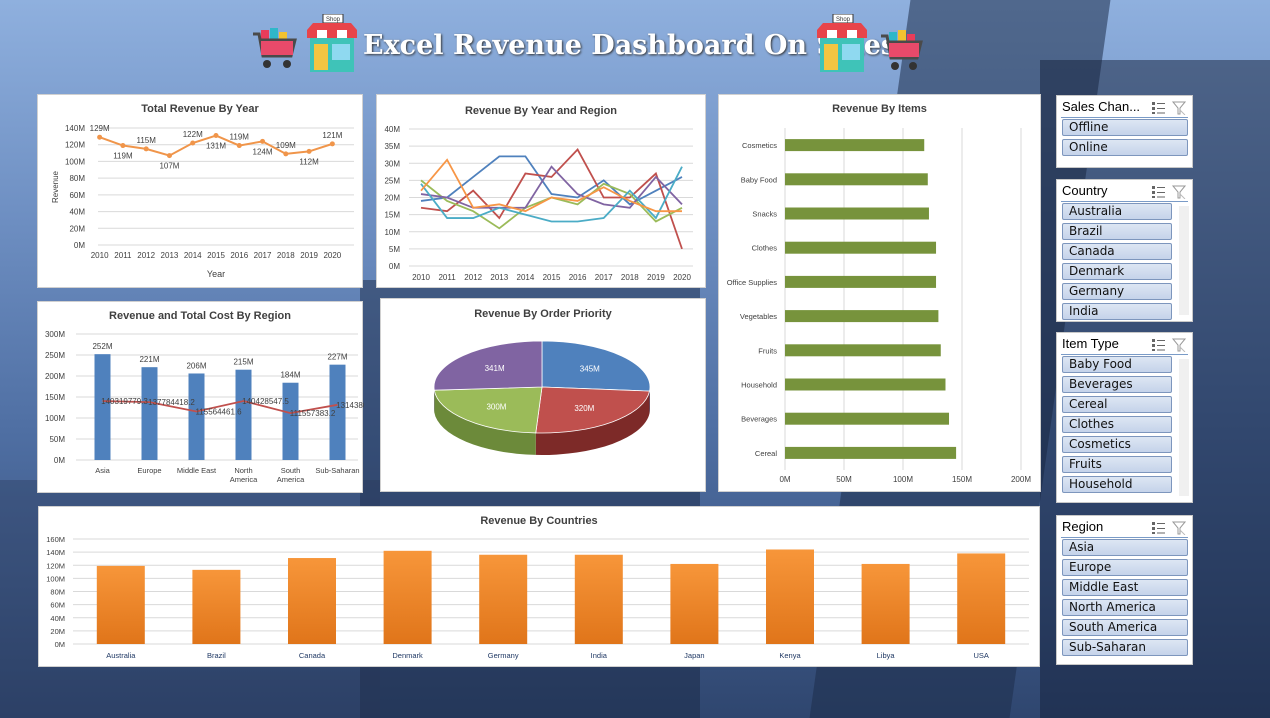  I want to click on x-tick-label: 50M, so click(844, 479).